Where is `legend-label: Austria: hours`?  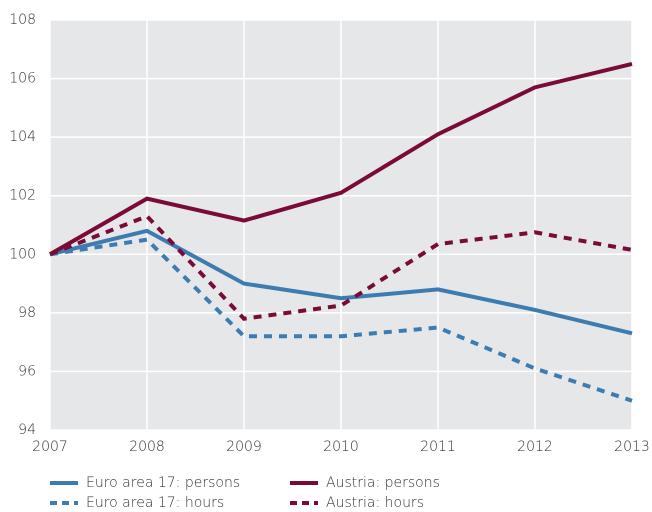 legend-label: Austria: hours is located at coordinates (375, 503).